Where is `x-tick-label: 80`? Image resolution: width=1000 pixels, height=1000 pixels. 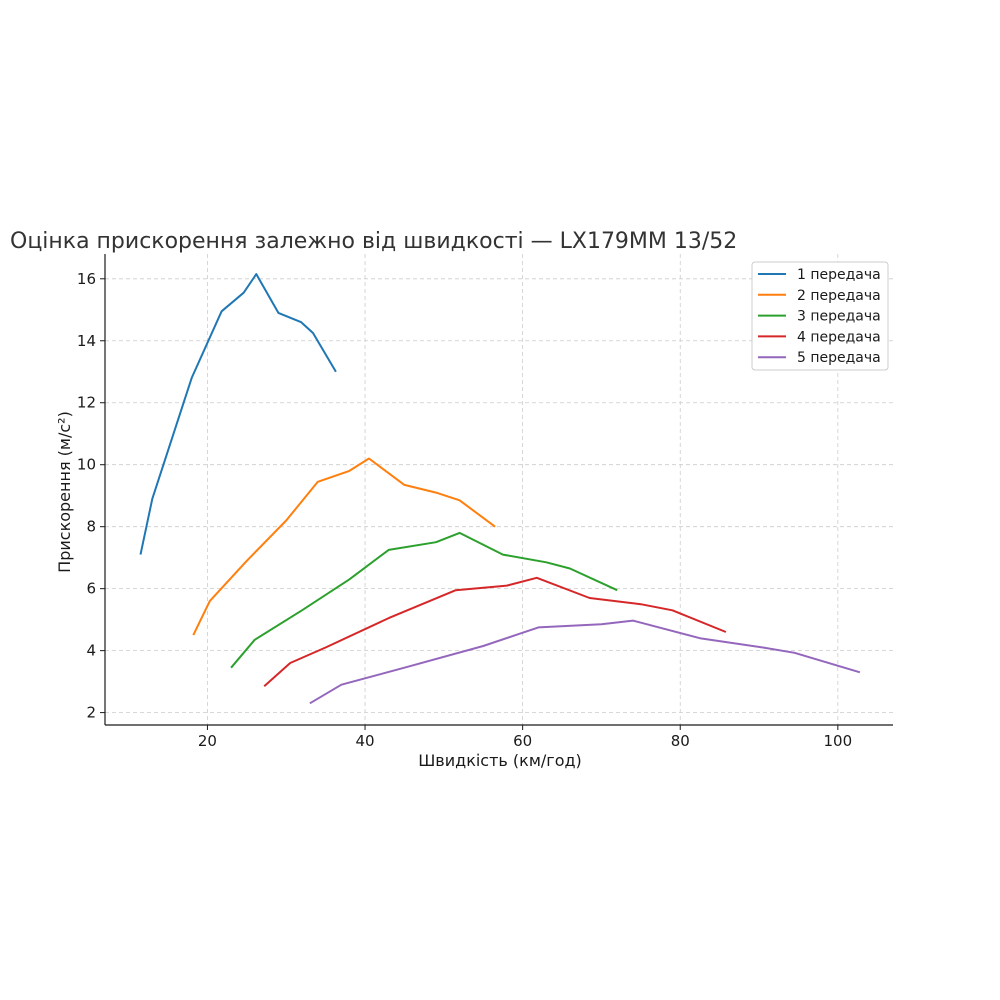
x-tick-label: 80 is located at coordinates (680, 741).